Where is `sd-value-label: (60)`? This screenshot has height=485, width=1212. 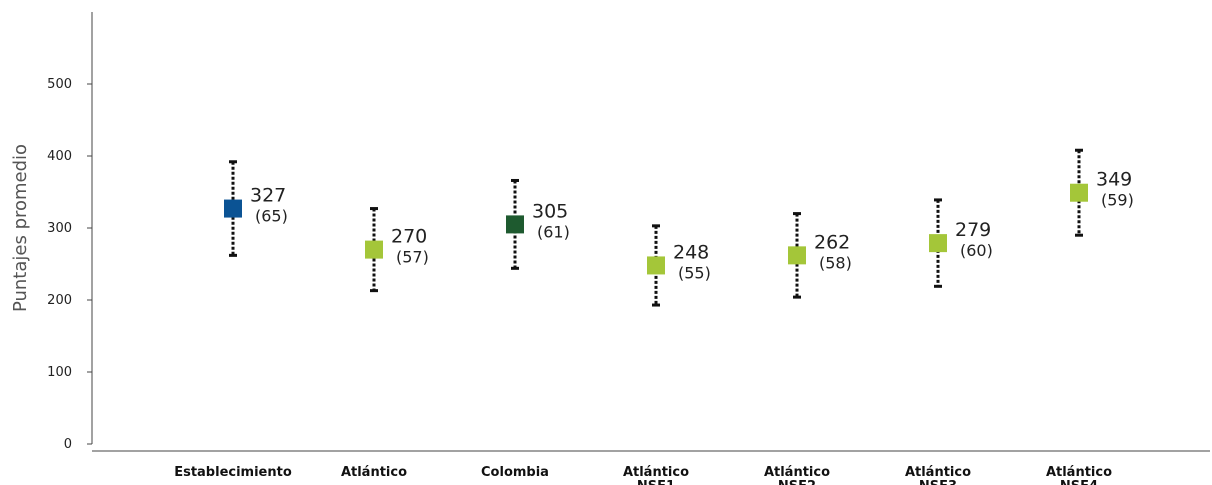
sd-value-label: (60) is located at coordinates (976, 250).